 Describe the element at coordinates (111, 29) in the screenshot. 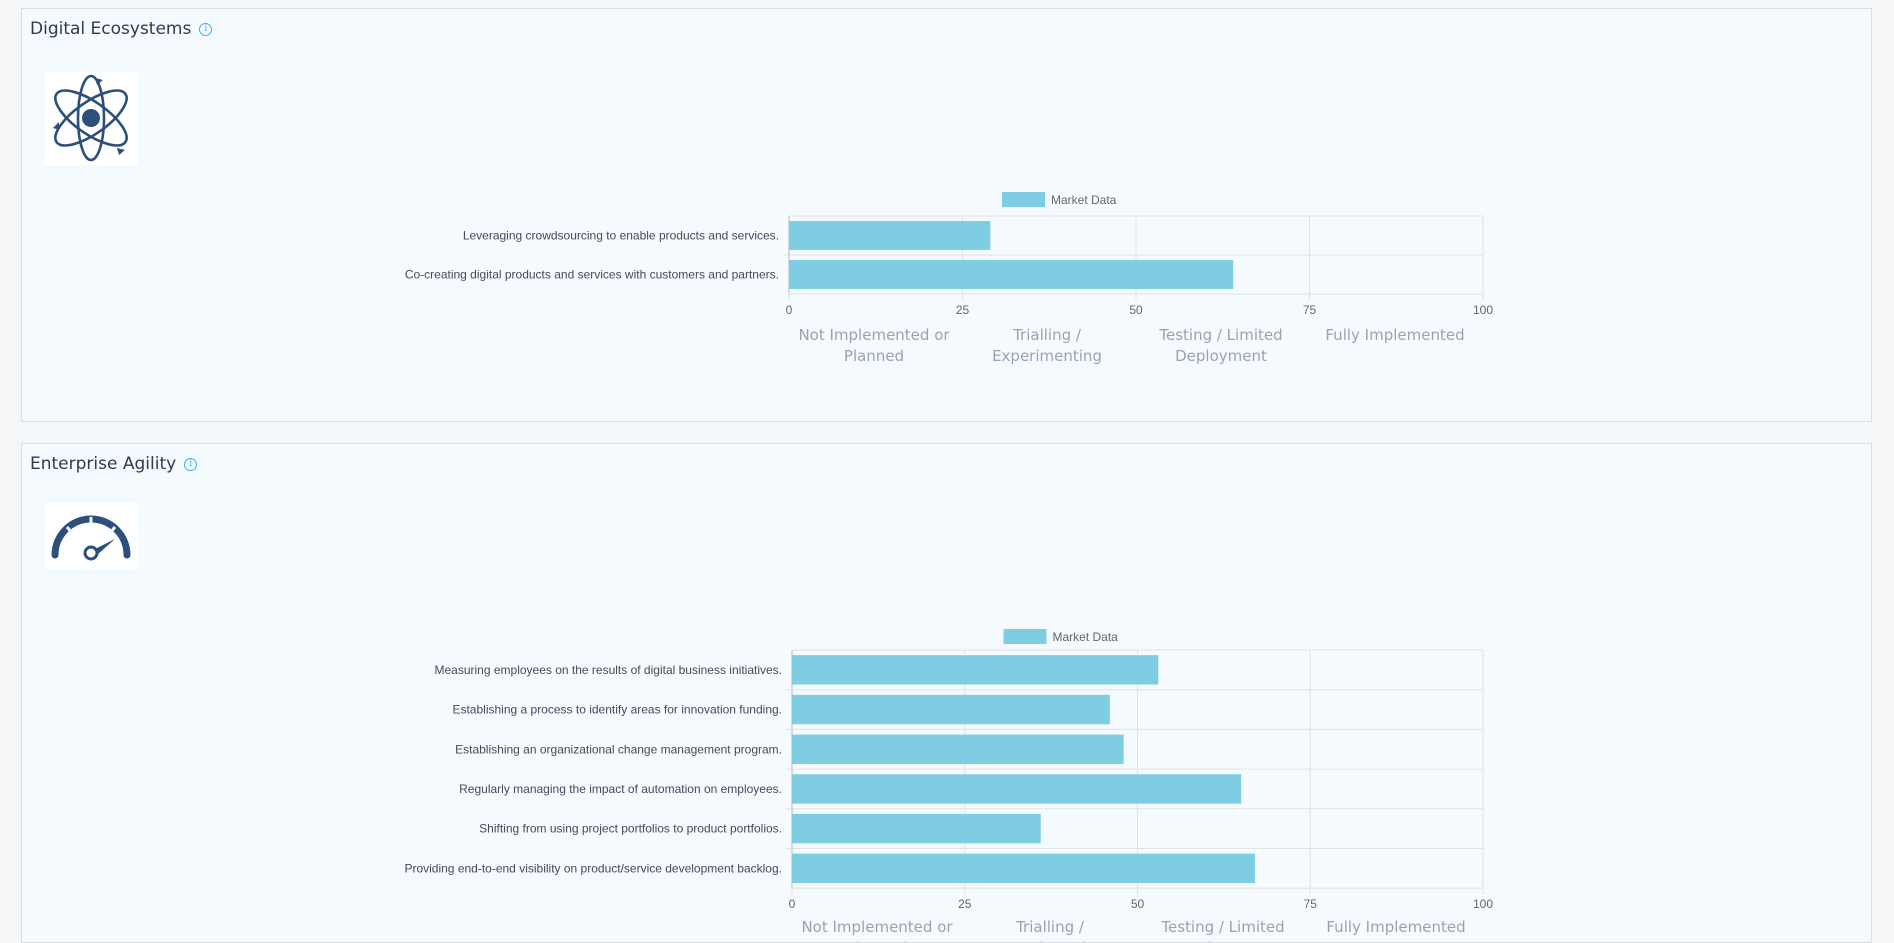

I see `panel-title-text: Digital Ecosystems` at that location.